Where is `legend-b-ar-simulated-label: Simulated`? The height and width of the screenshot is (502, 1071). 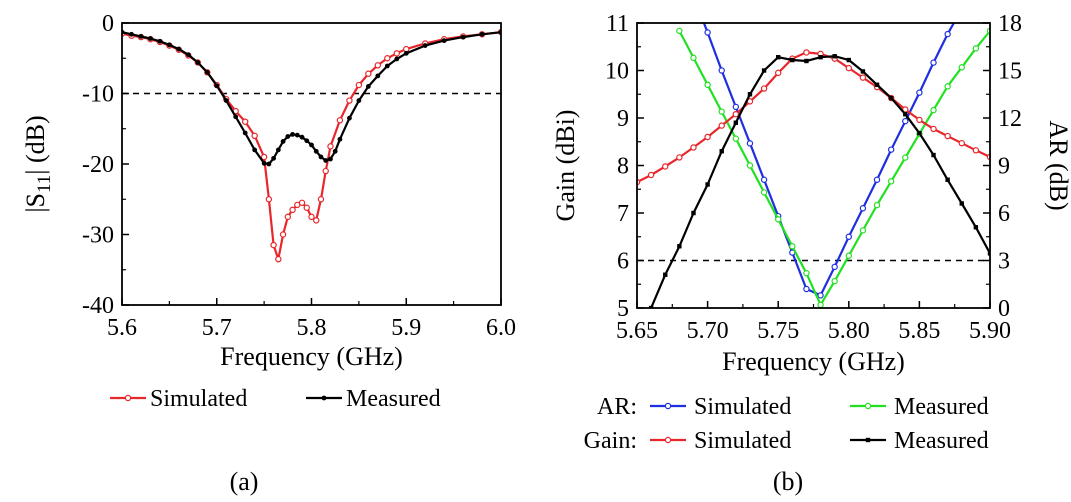 legend-b-ar-simulated-label: Simulated is located at coordinates (742, 407).